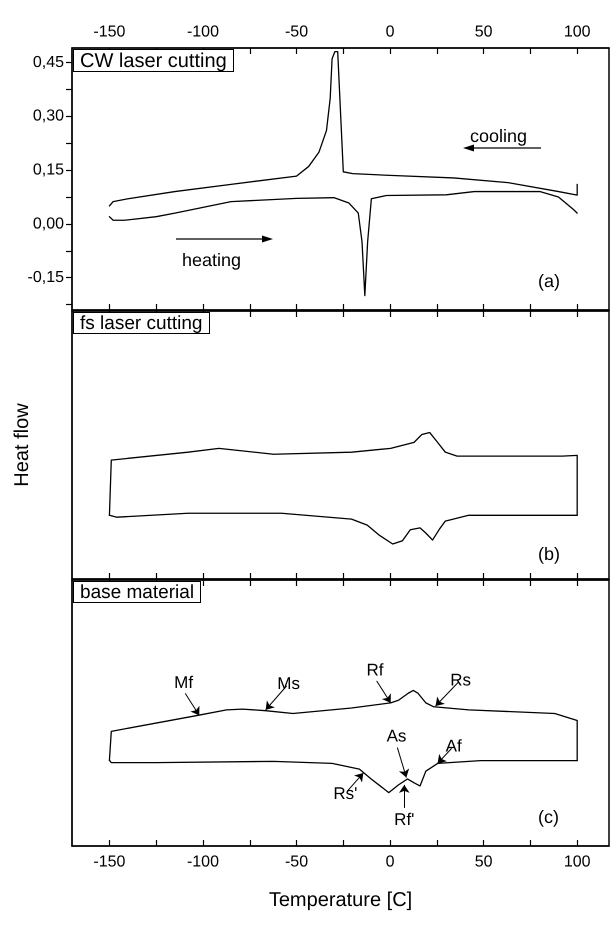  What do you see at coordinates (375, 670) in the screenshot?
I see `annotation: Rf` at bounding box center [375, 670].